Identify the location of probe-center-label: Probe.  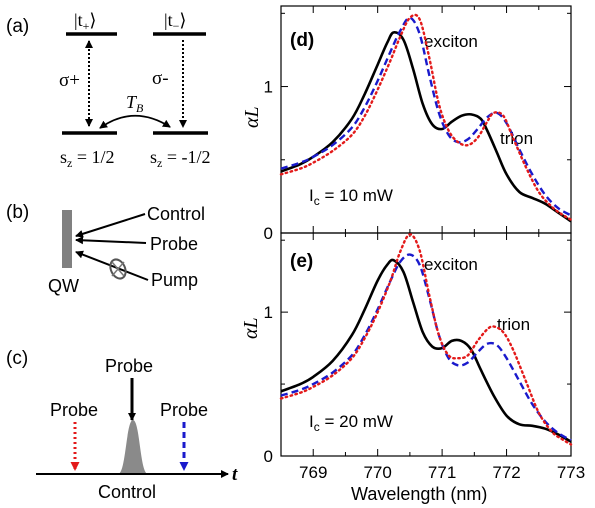
(129, 366).